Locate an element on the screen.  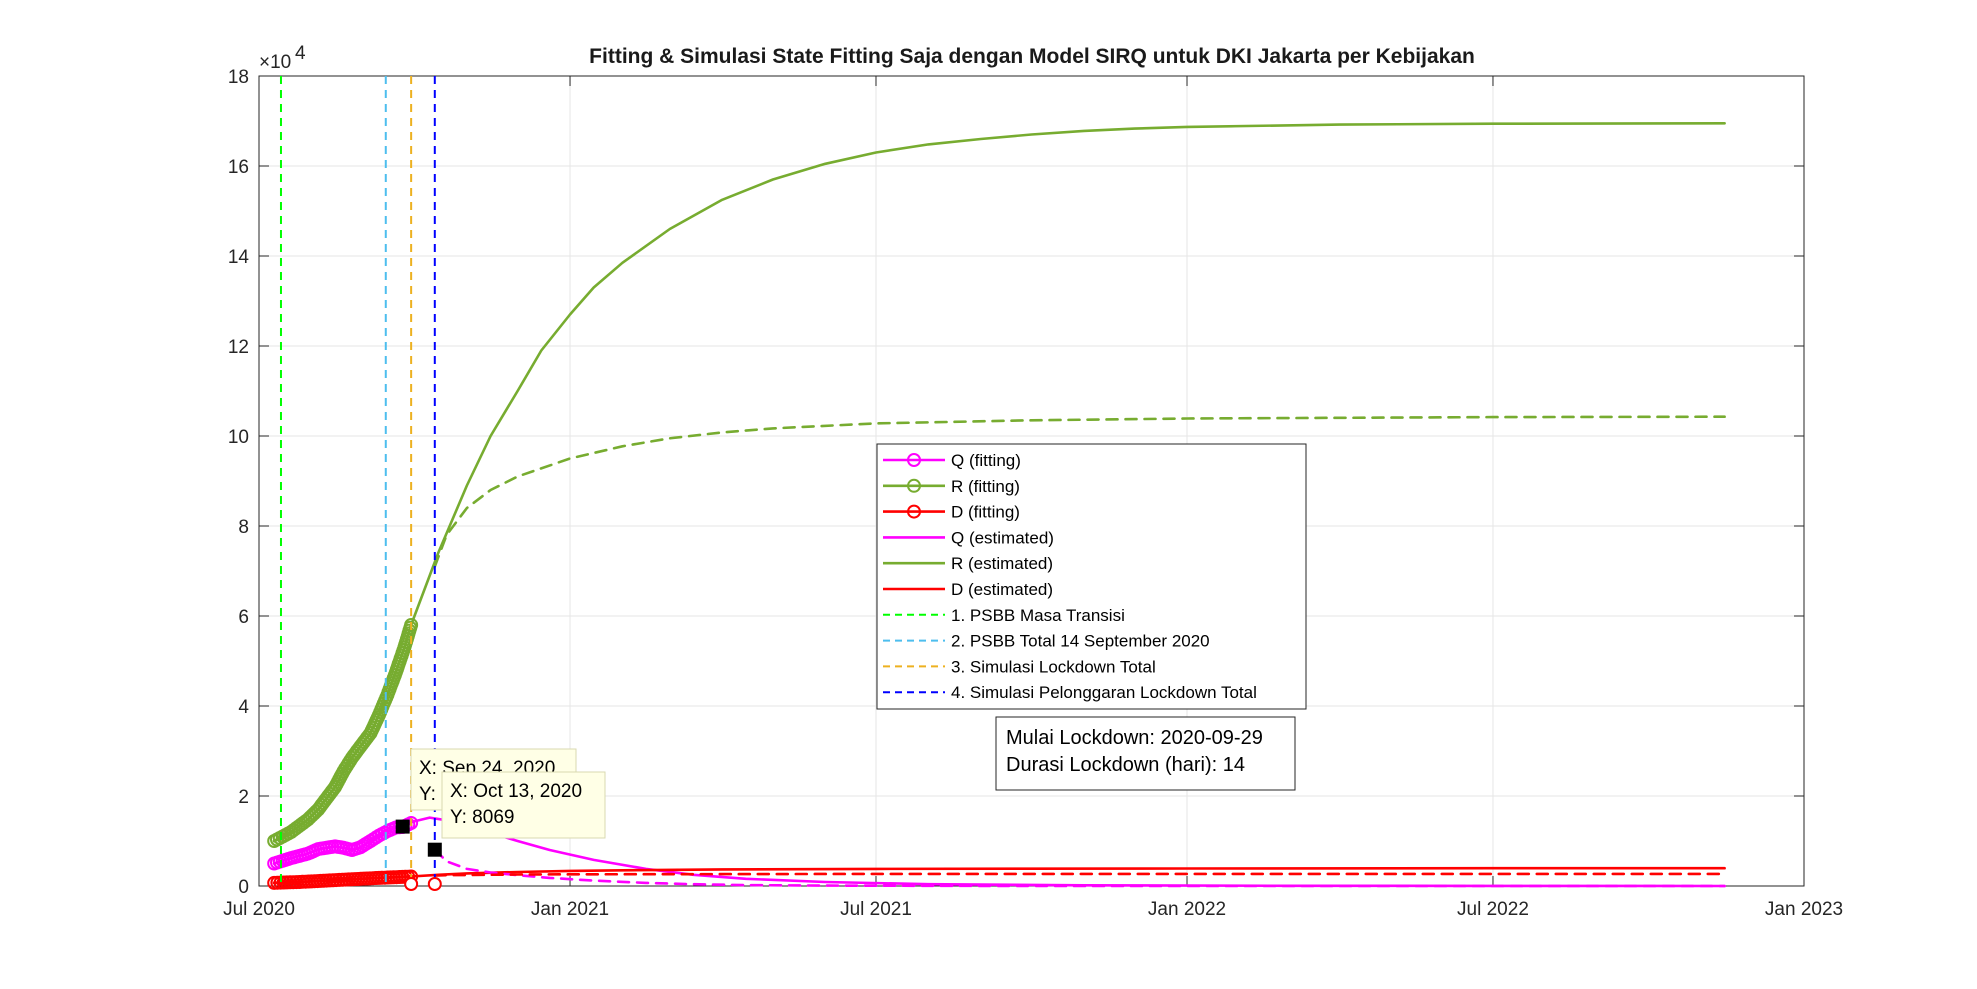
data-point-r-fitting is located at coordinates (411, 625).